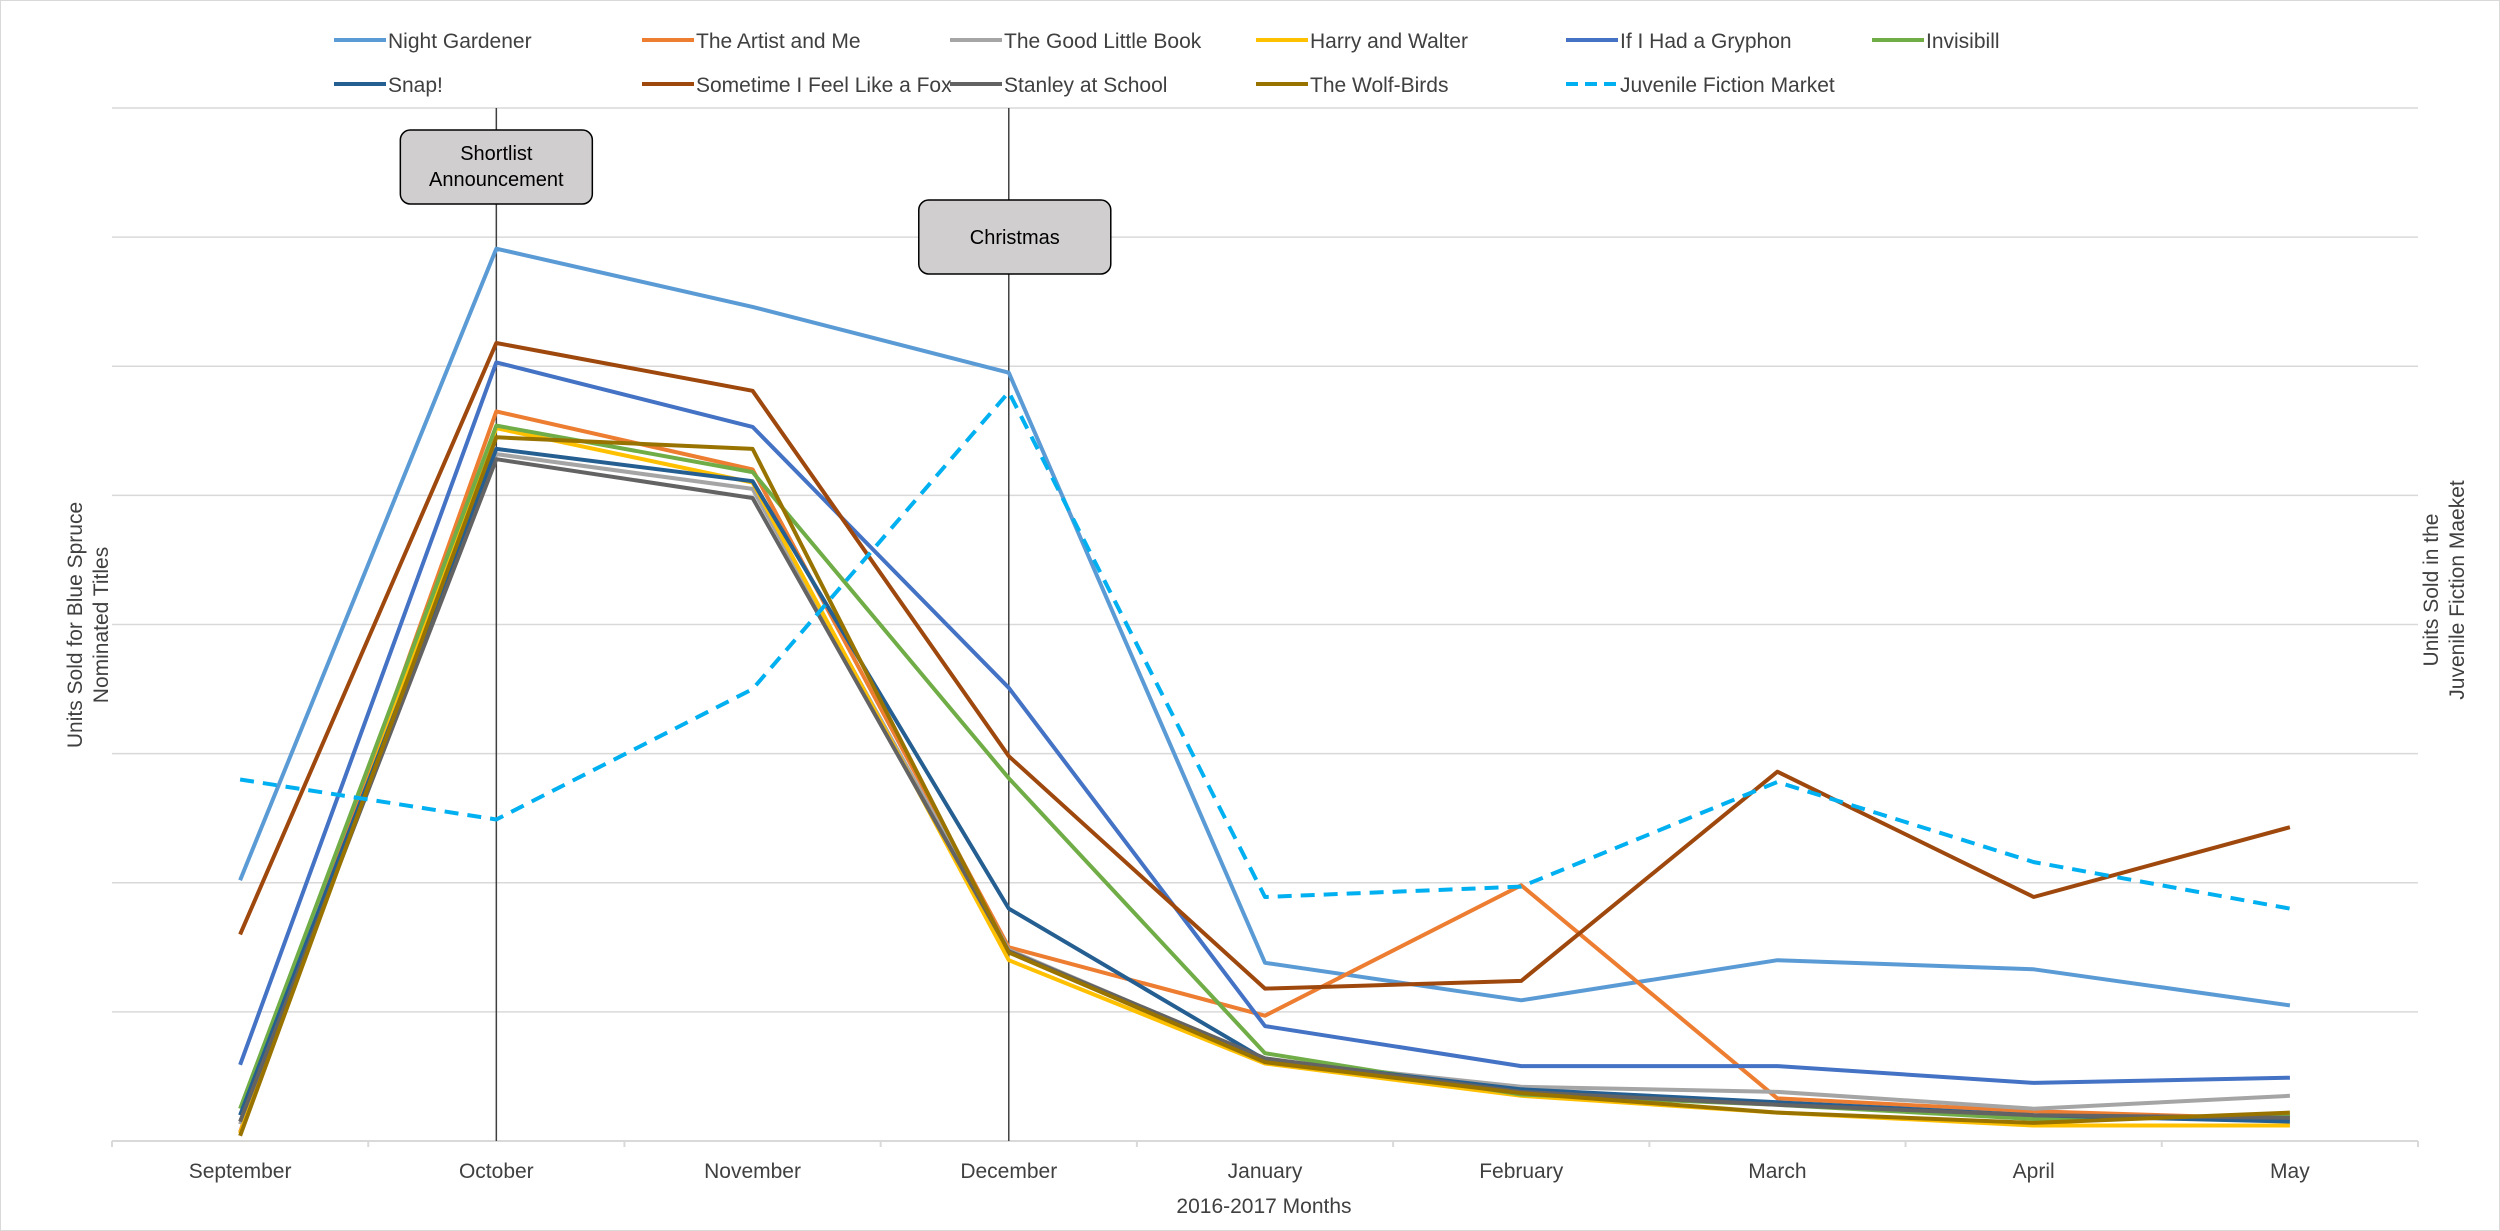  I want to click on x-axis-title: 2016-2017 Months, so click(1263, 1206).